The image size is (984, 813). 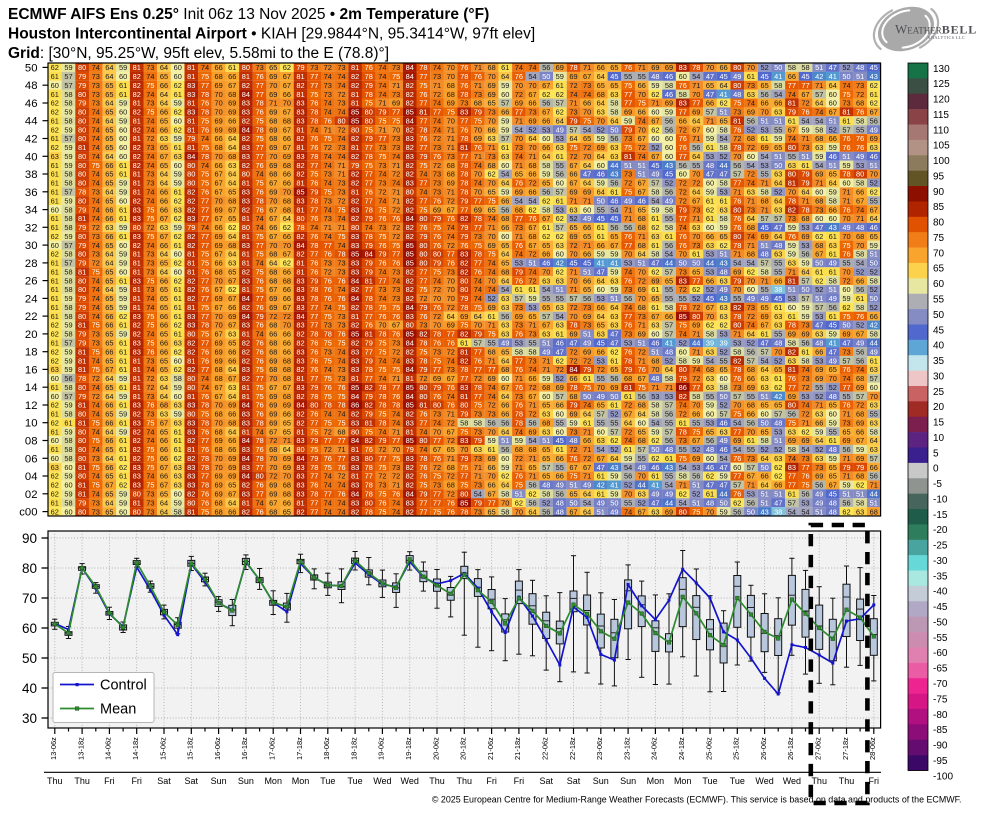 I want to click on svg-text: 85, so click(x=410, y=112).